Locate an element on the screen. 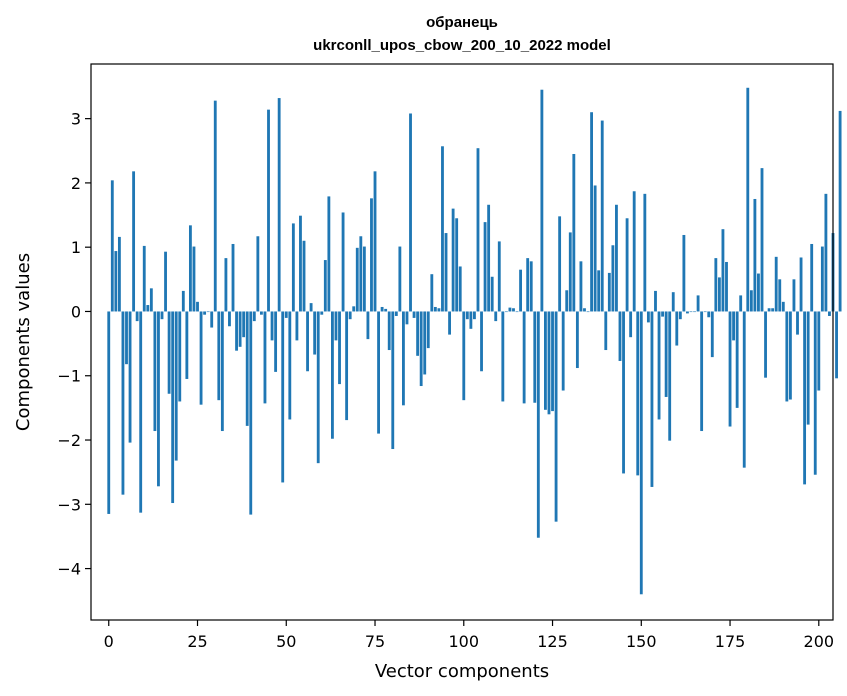 The width and height of the screenshot is (847, 696). y-tick-label: −3 is located at coordinates (69, 504).